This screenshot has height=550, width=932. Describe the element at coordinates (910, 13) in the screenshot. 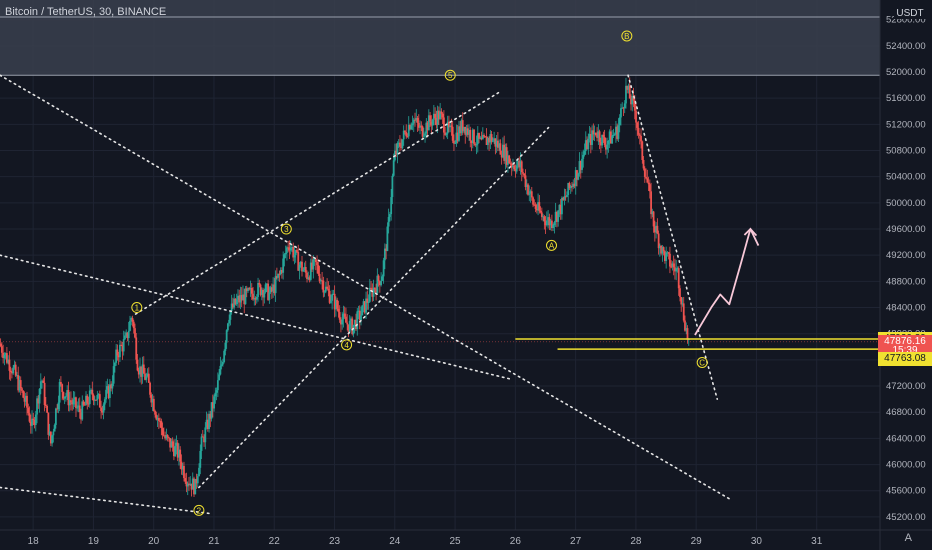

I see `currency-label: USDT` at that location.